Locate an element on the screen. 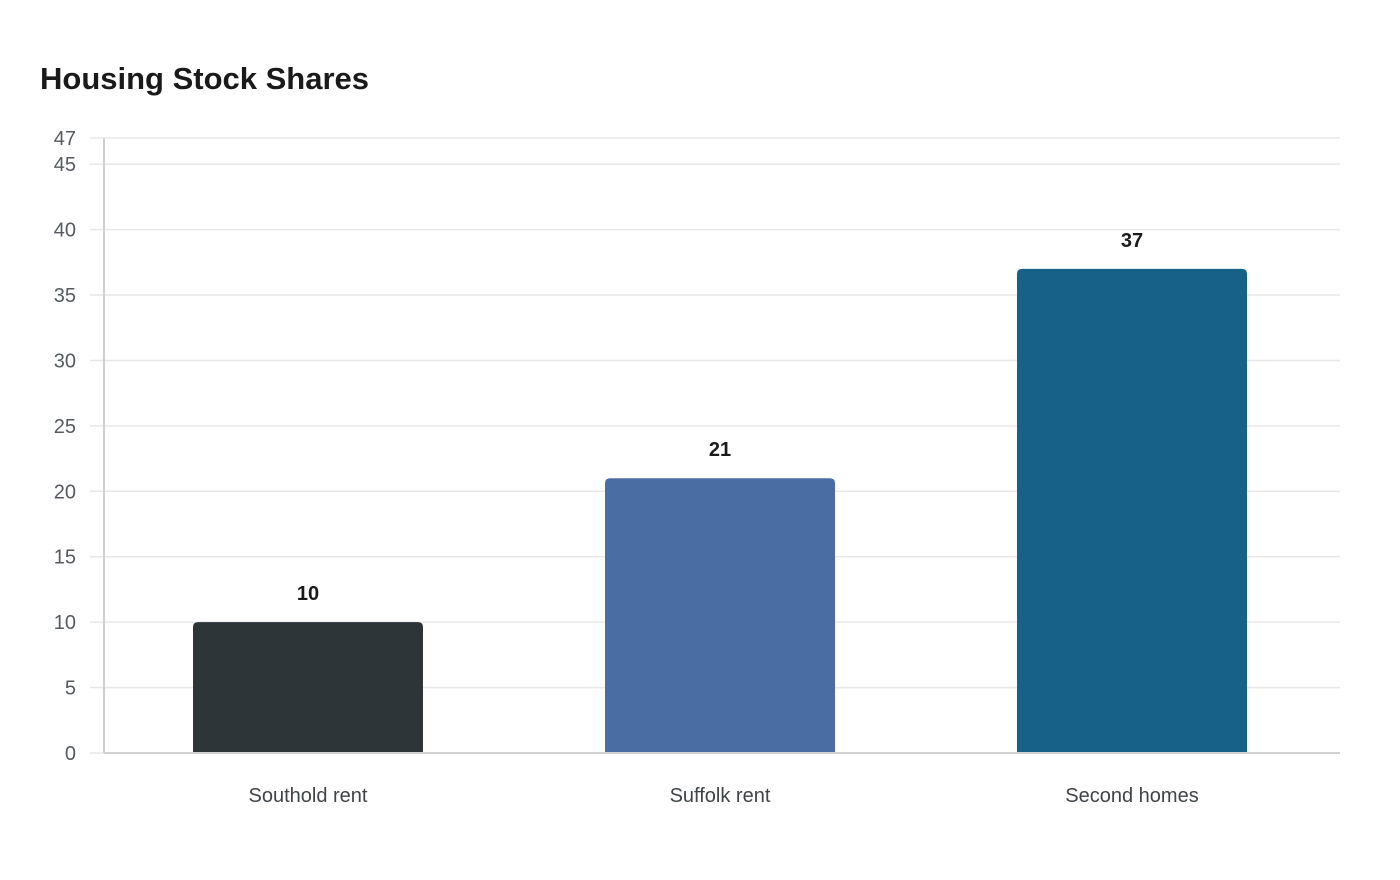 The width and height of the screenshot is (1400, 880). y-tick-label-0: 0 is located at coordinates (70, 754).